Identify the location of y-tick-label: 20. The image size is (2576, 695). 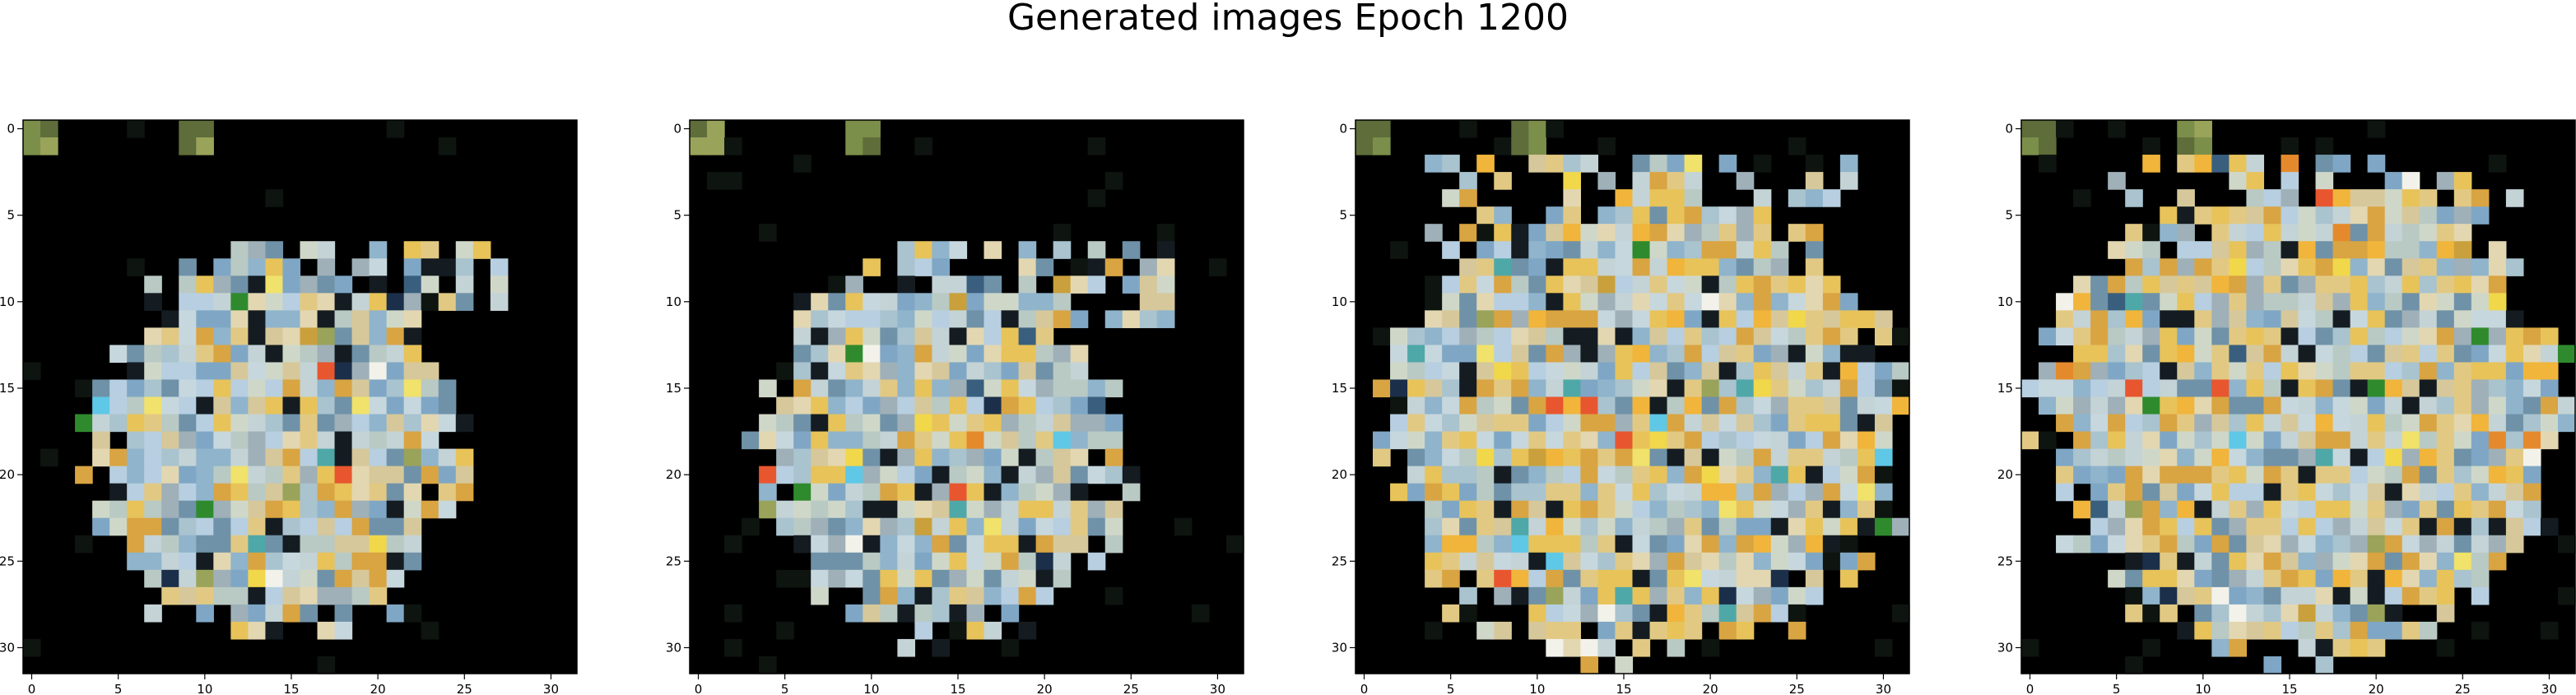
(7, 474).